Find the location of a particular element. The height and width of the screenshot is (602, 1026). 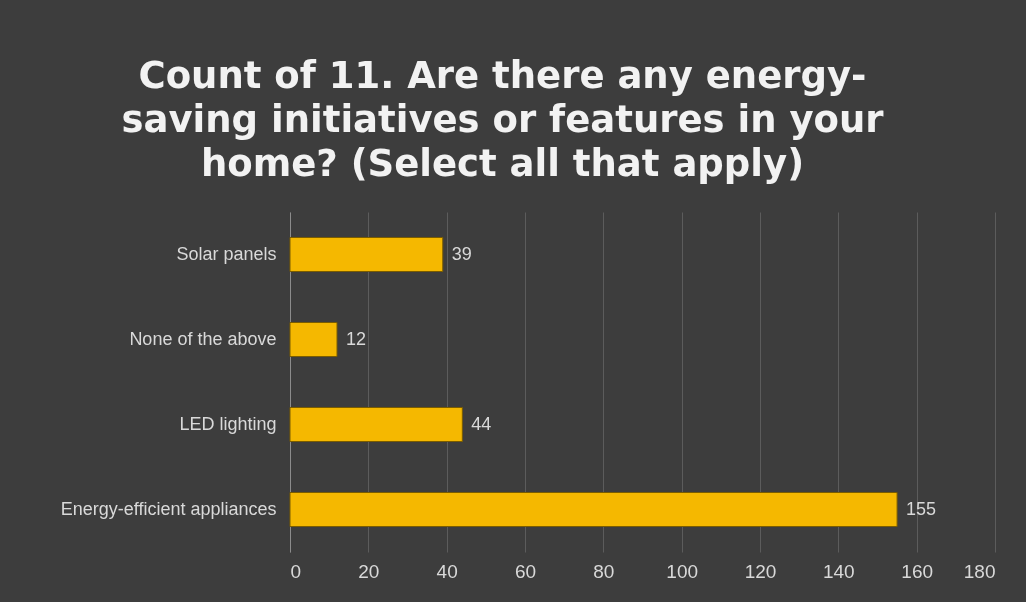

x-tick-label: 60 is located at coordinates (525, 571).